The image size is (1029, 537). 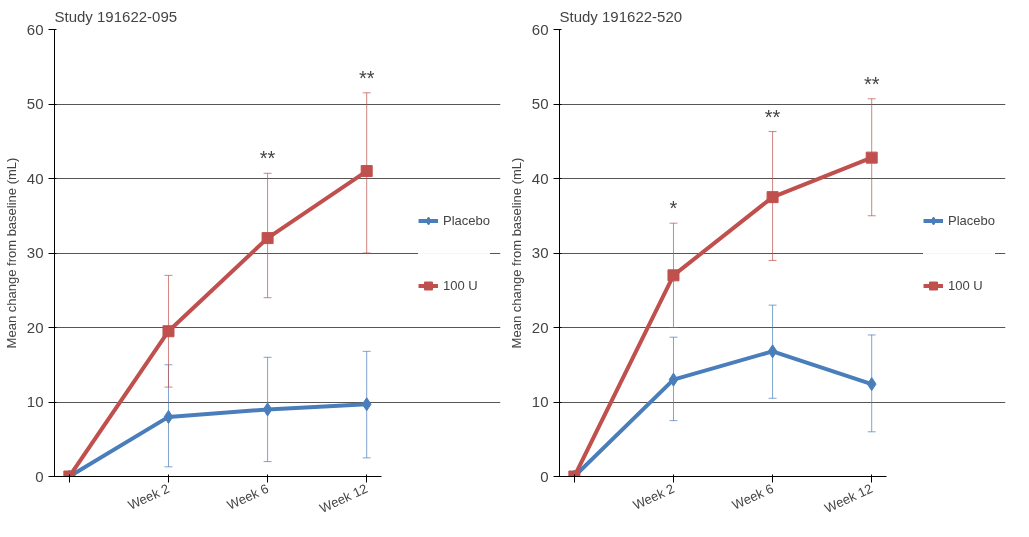 I want to click on chart-title: Study 191622-095, so click(x=116, y=16).